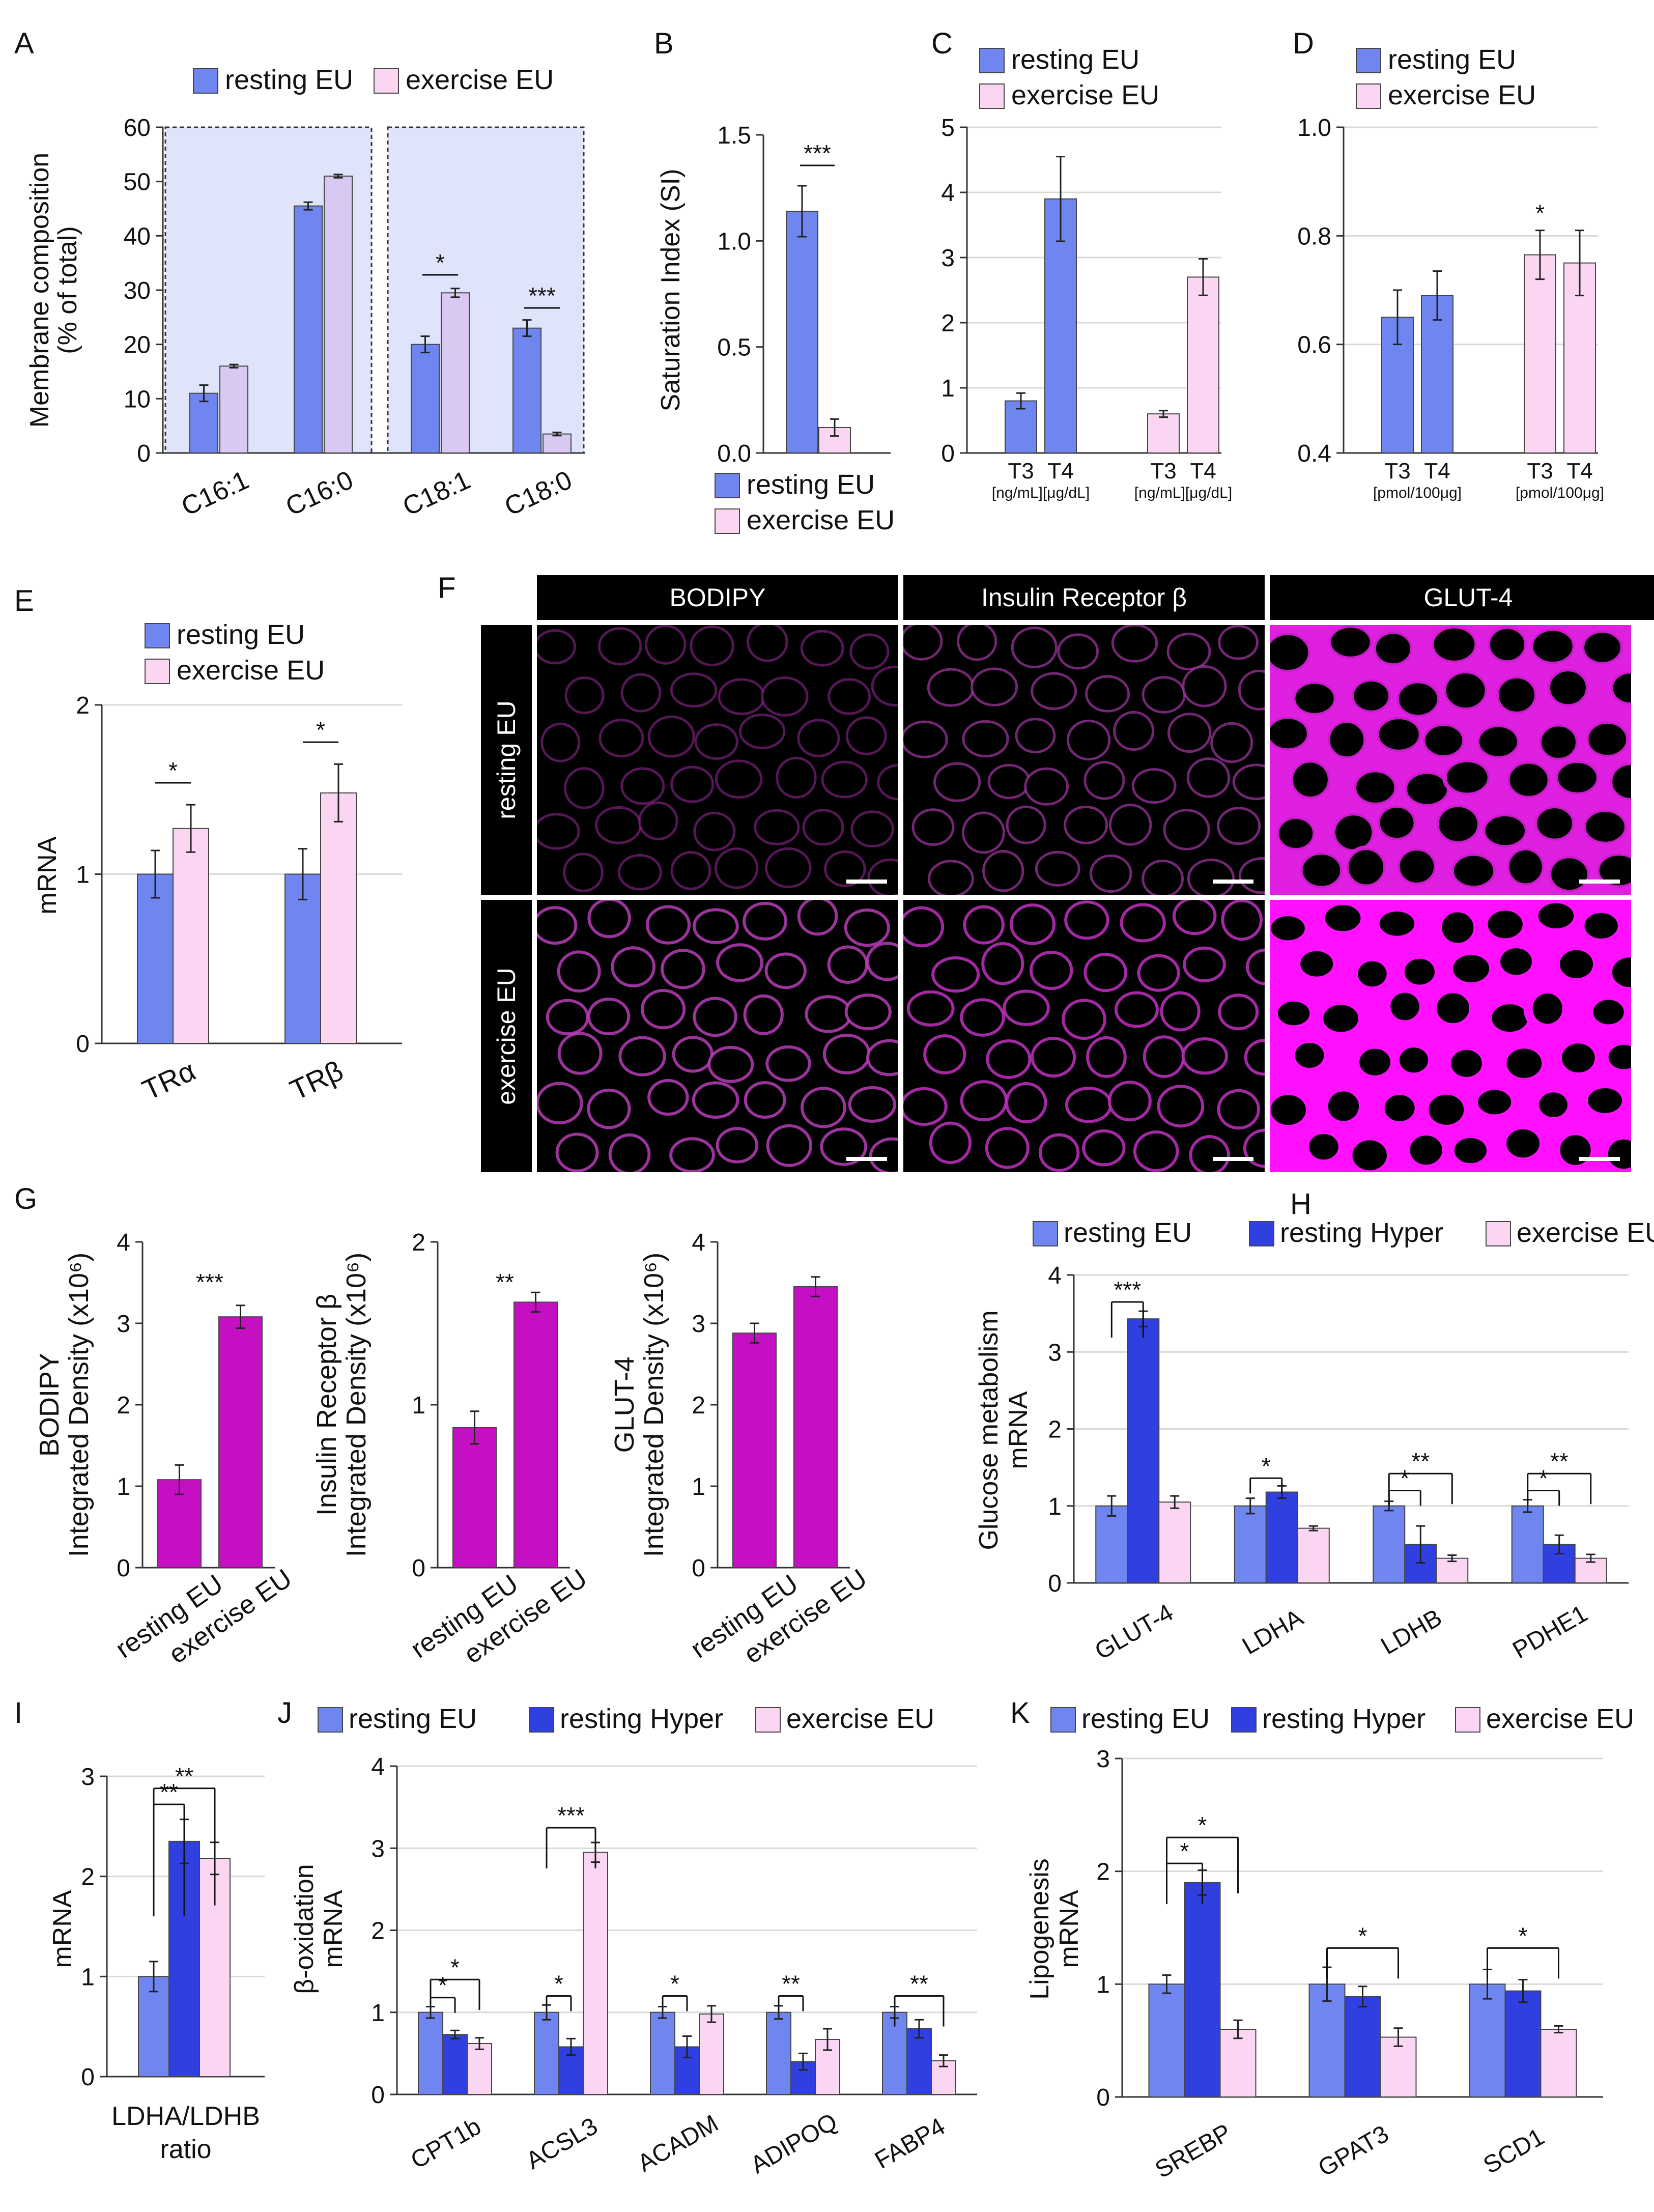 Image resolution: width=1654 pixels, height=2212 pixels. I want to click on legend-label: resting EU, so click(241, 634).